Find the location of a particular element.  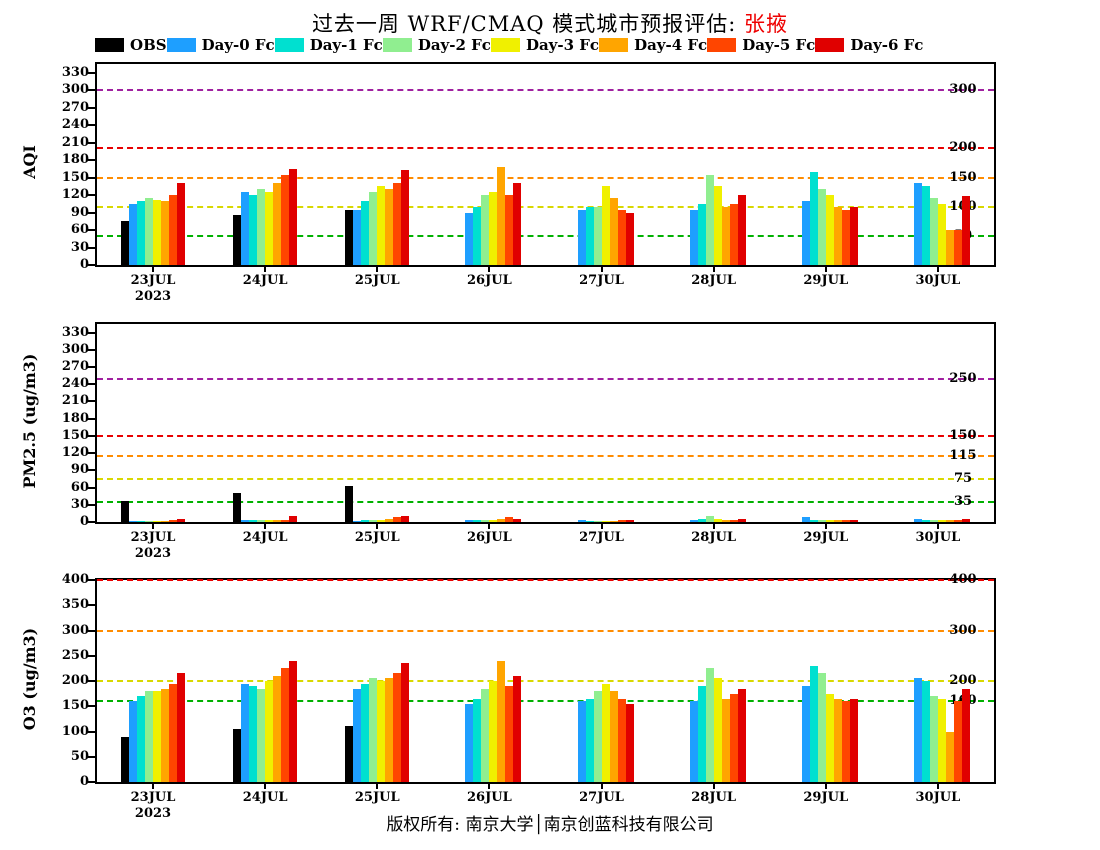

legend-label: Day-2 Fc is located at coordinates (454, 45).